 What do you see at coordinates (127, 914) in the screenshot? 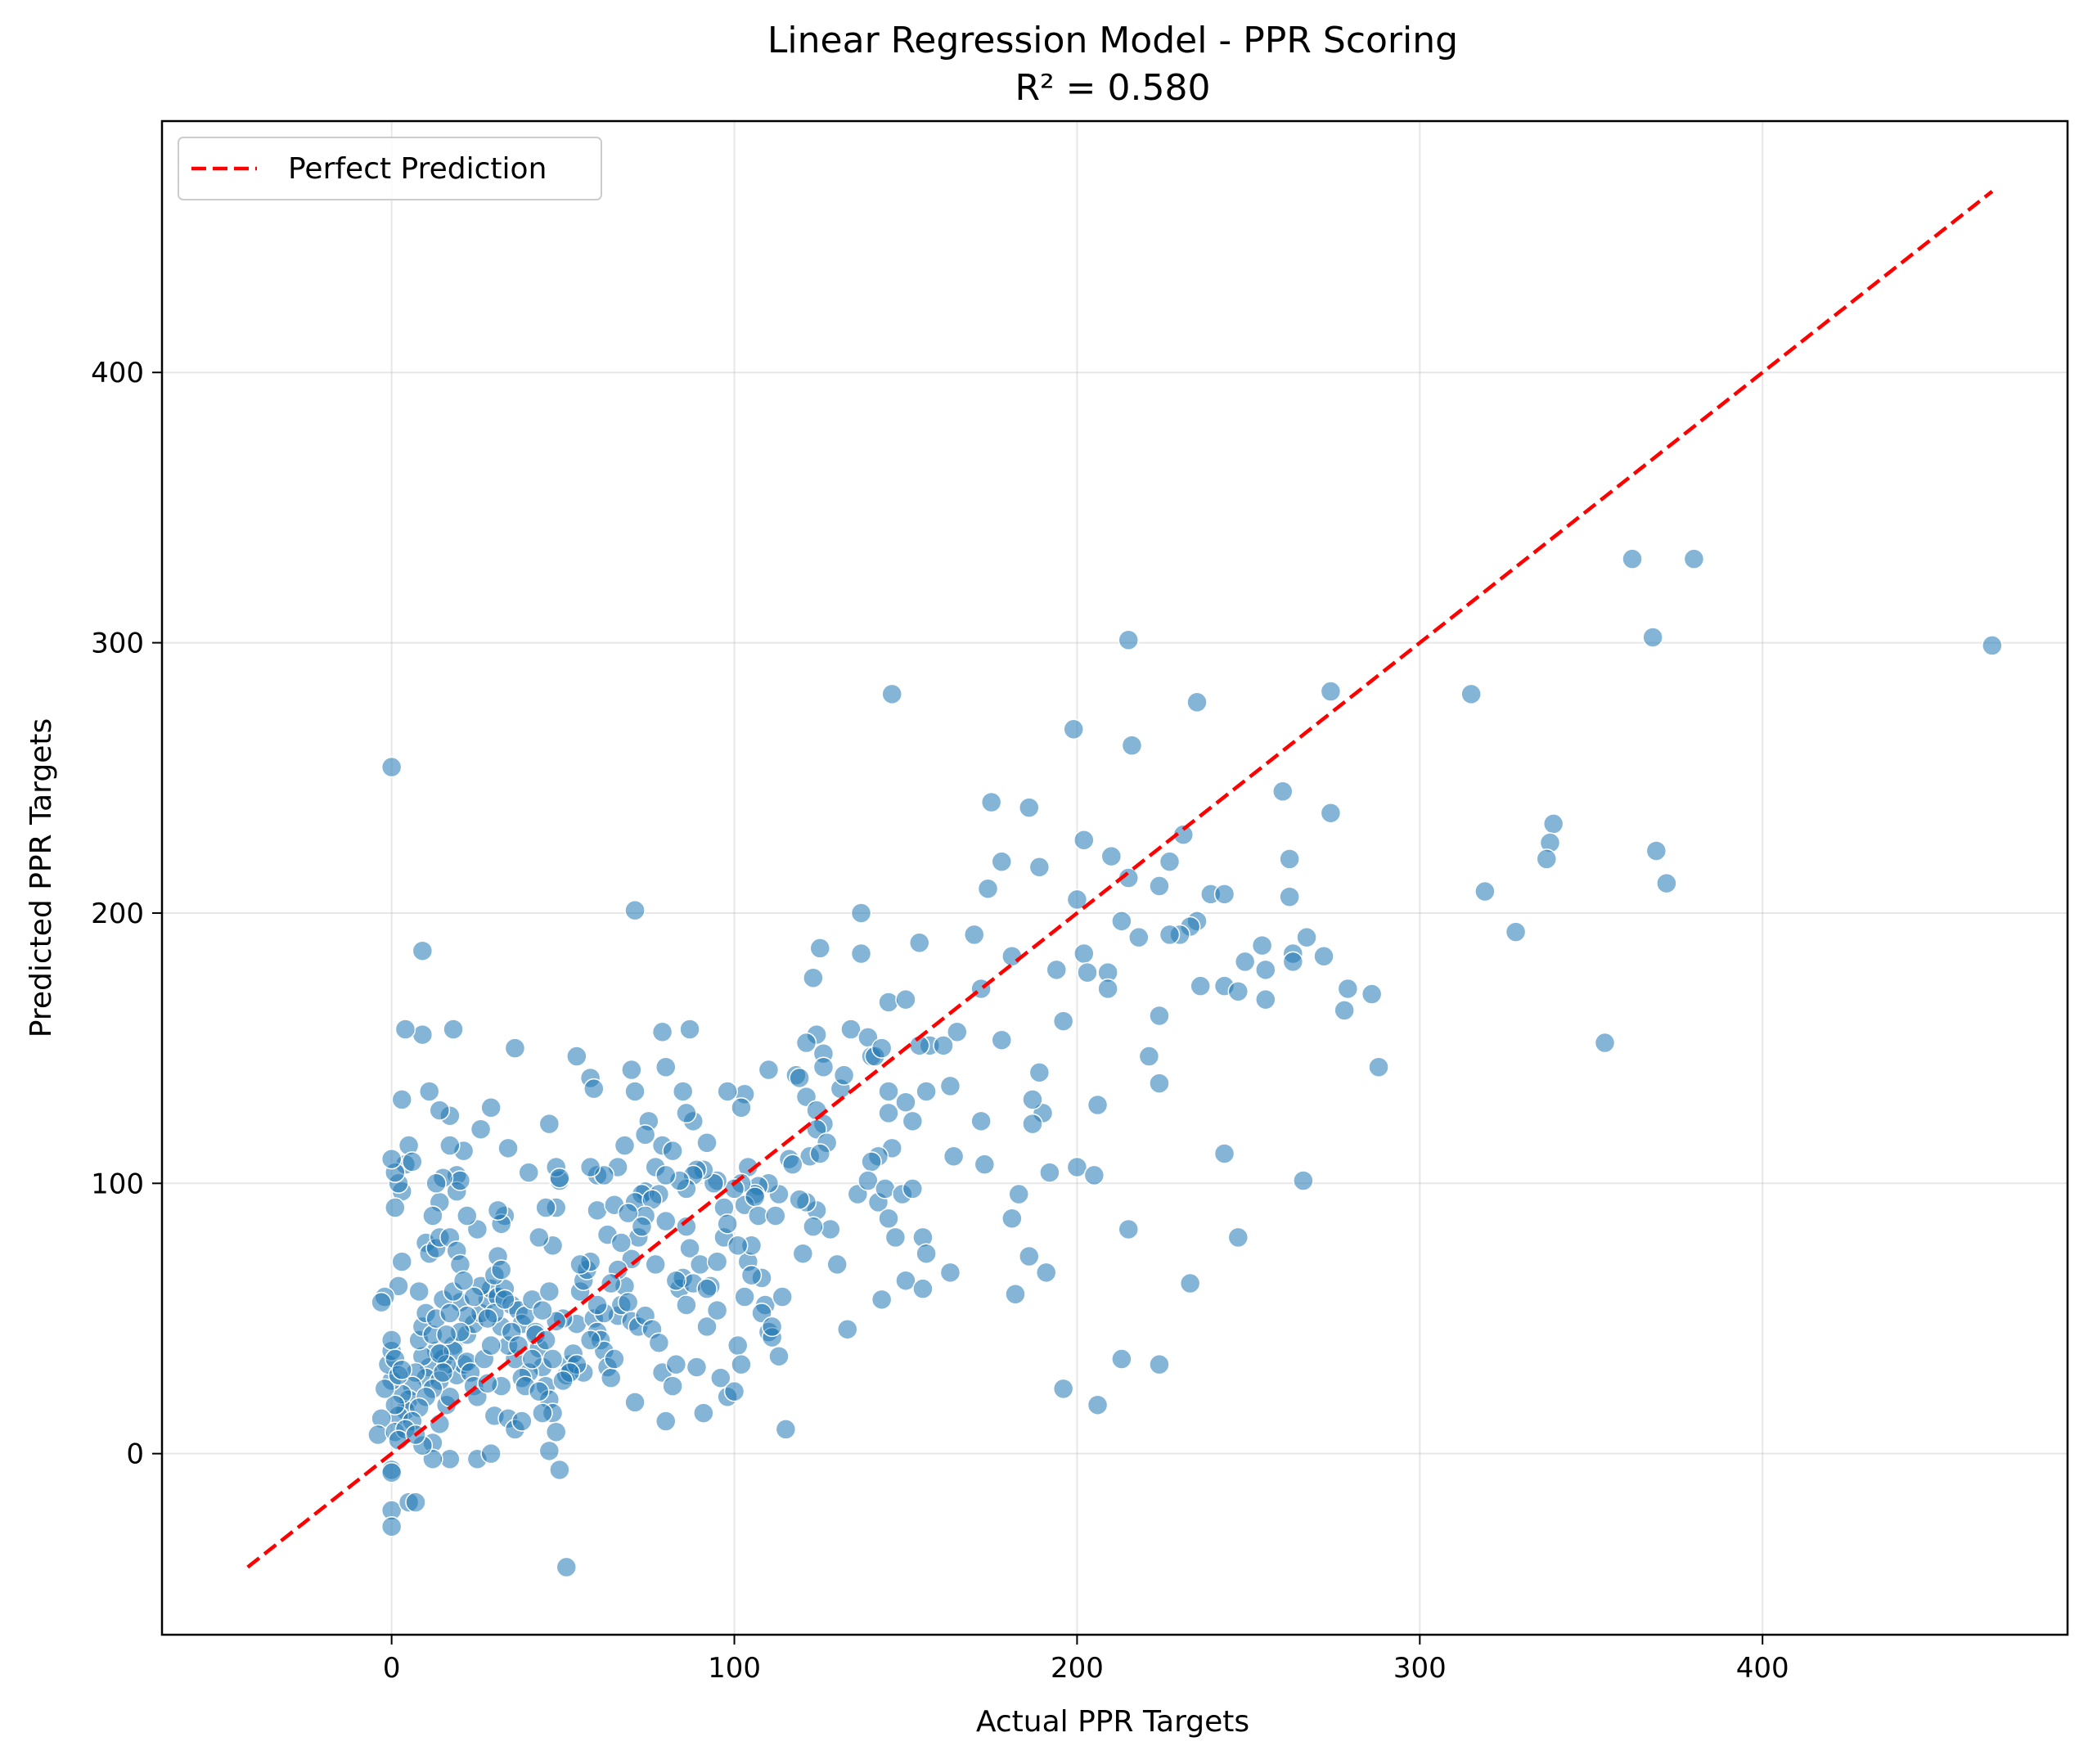
I see `y-axis-ticks: 0 100 200 300 400` at bounding box center [127, 914].